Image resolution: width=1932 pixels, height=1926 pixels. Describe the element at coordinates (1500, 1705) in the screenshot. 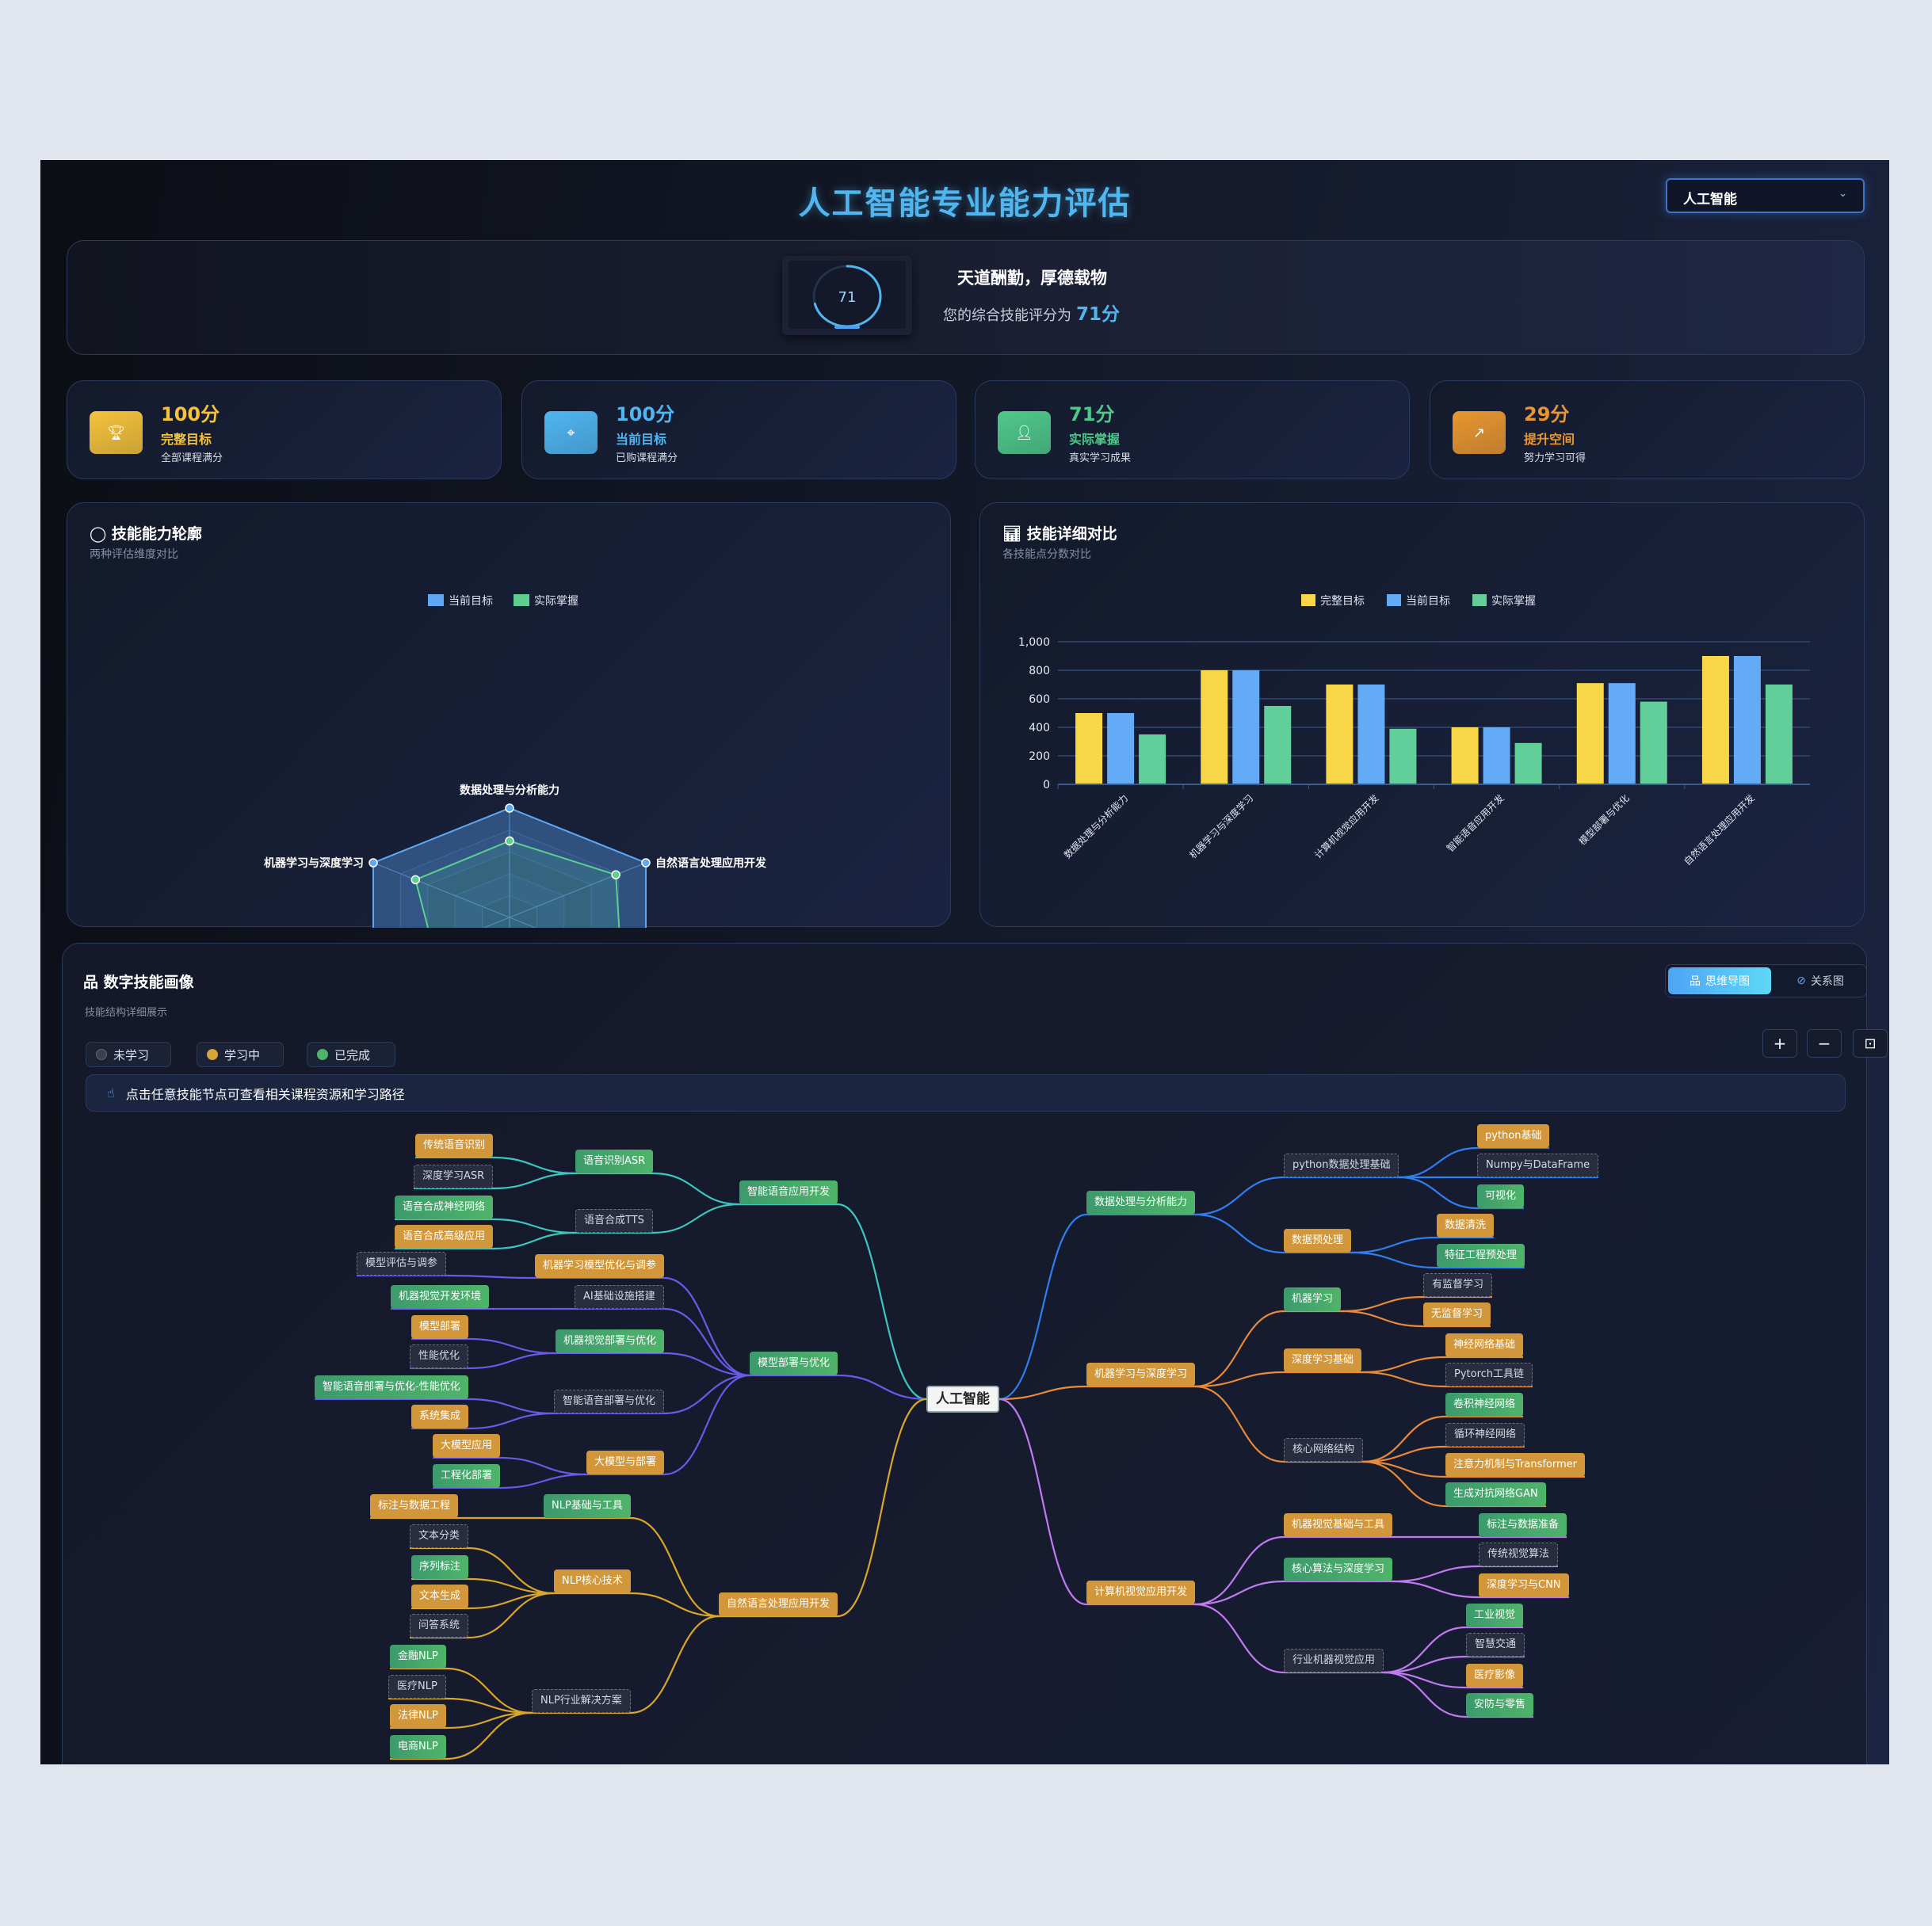

I see `mindmap-skill-node: 安防与零售` at that location.